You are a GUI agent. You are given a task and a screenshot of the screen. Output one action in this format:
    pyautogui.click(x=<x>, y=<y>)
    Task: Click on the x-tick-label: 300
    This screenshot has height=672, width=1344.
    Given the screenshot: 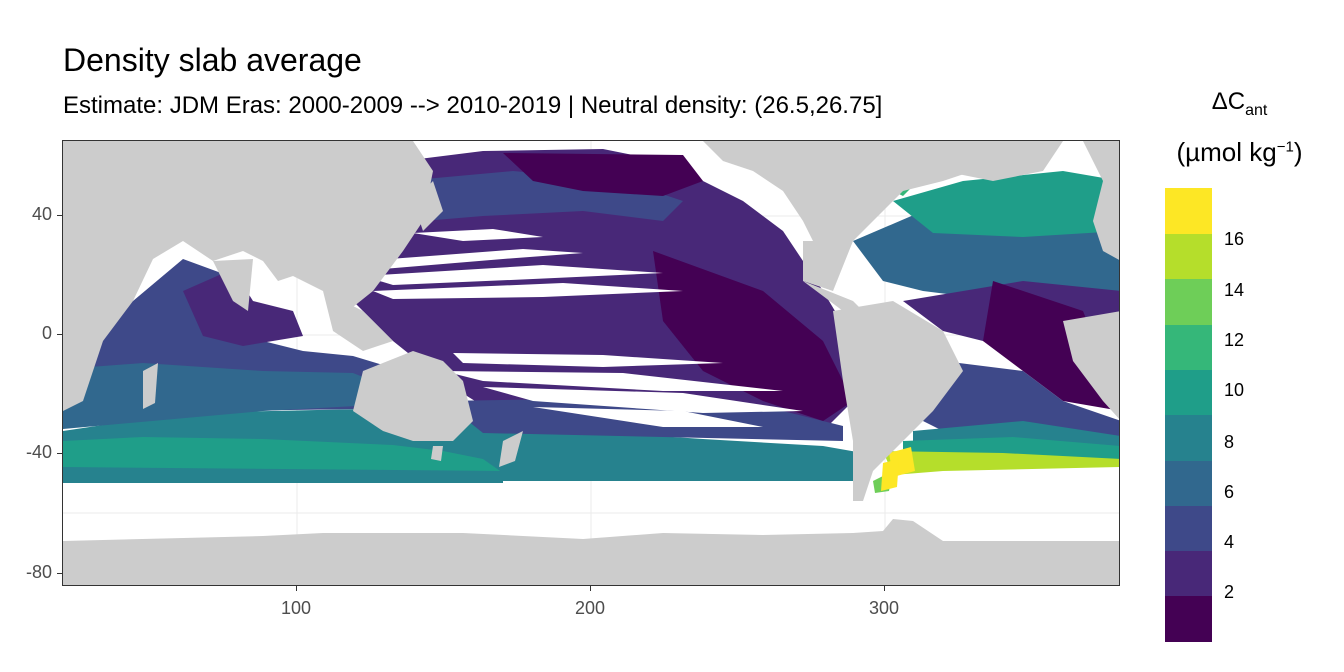 What is the action you would take?
    pyautogui.click(x=884, y=608)
    